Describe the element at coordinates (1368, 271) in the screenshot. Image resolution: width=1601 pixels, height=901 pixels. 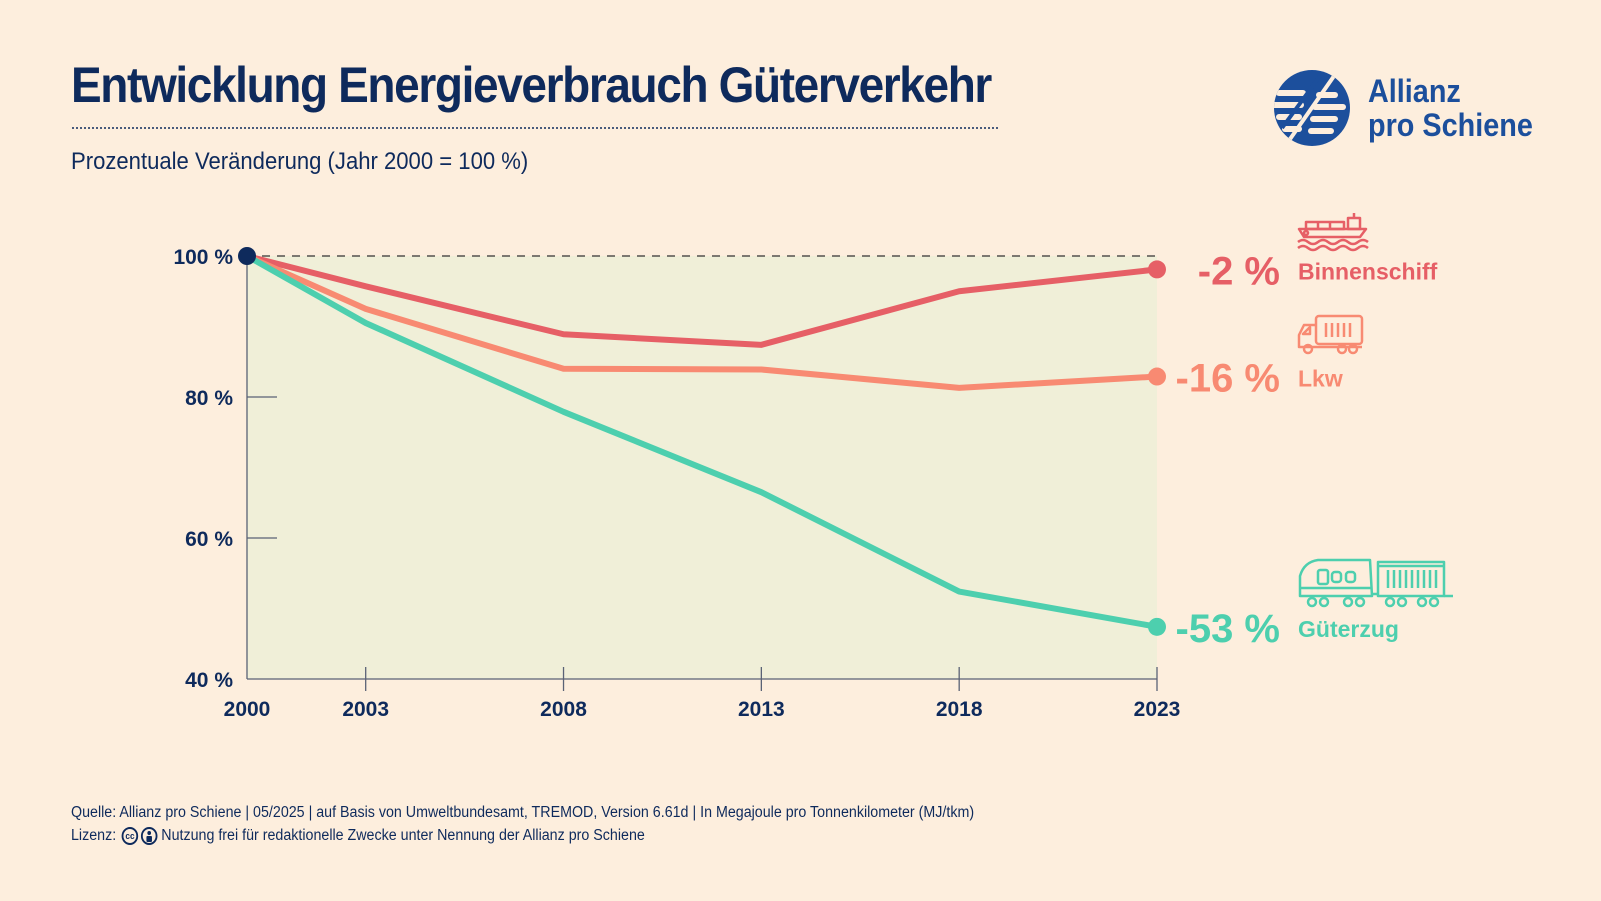
I see `series-name-label: Binnenschiff` at that location.